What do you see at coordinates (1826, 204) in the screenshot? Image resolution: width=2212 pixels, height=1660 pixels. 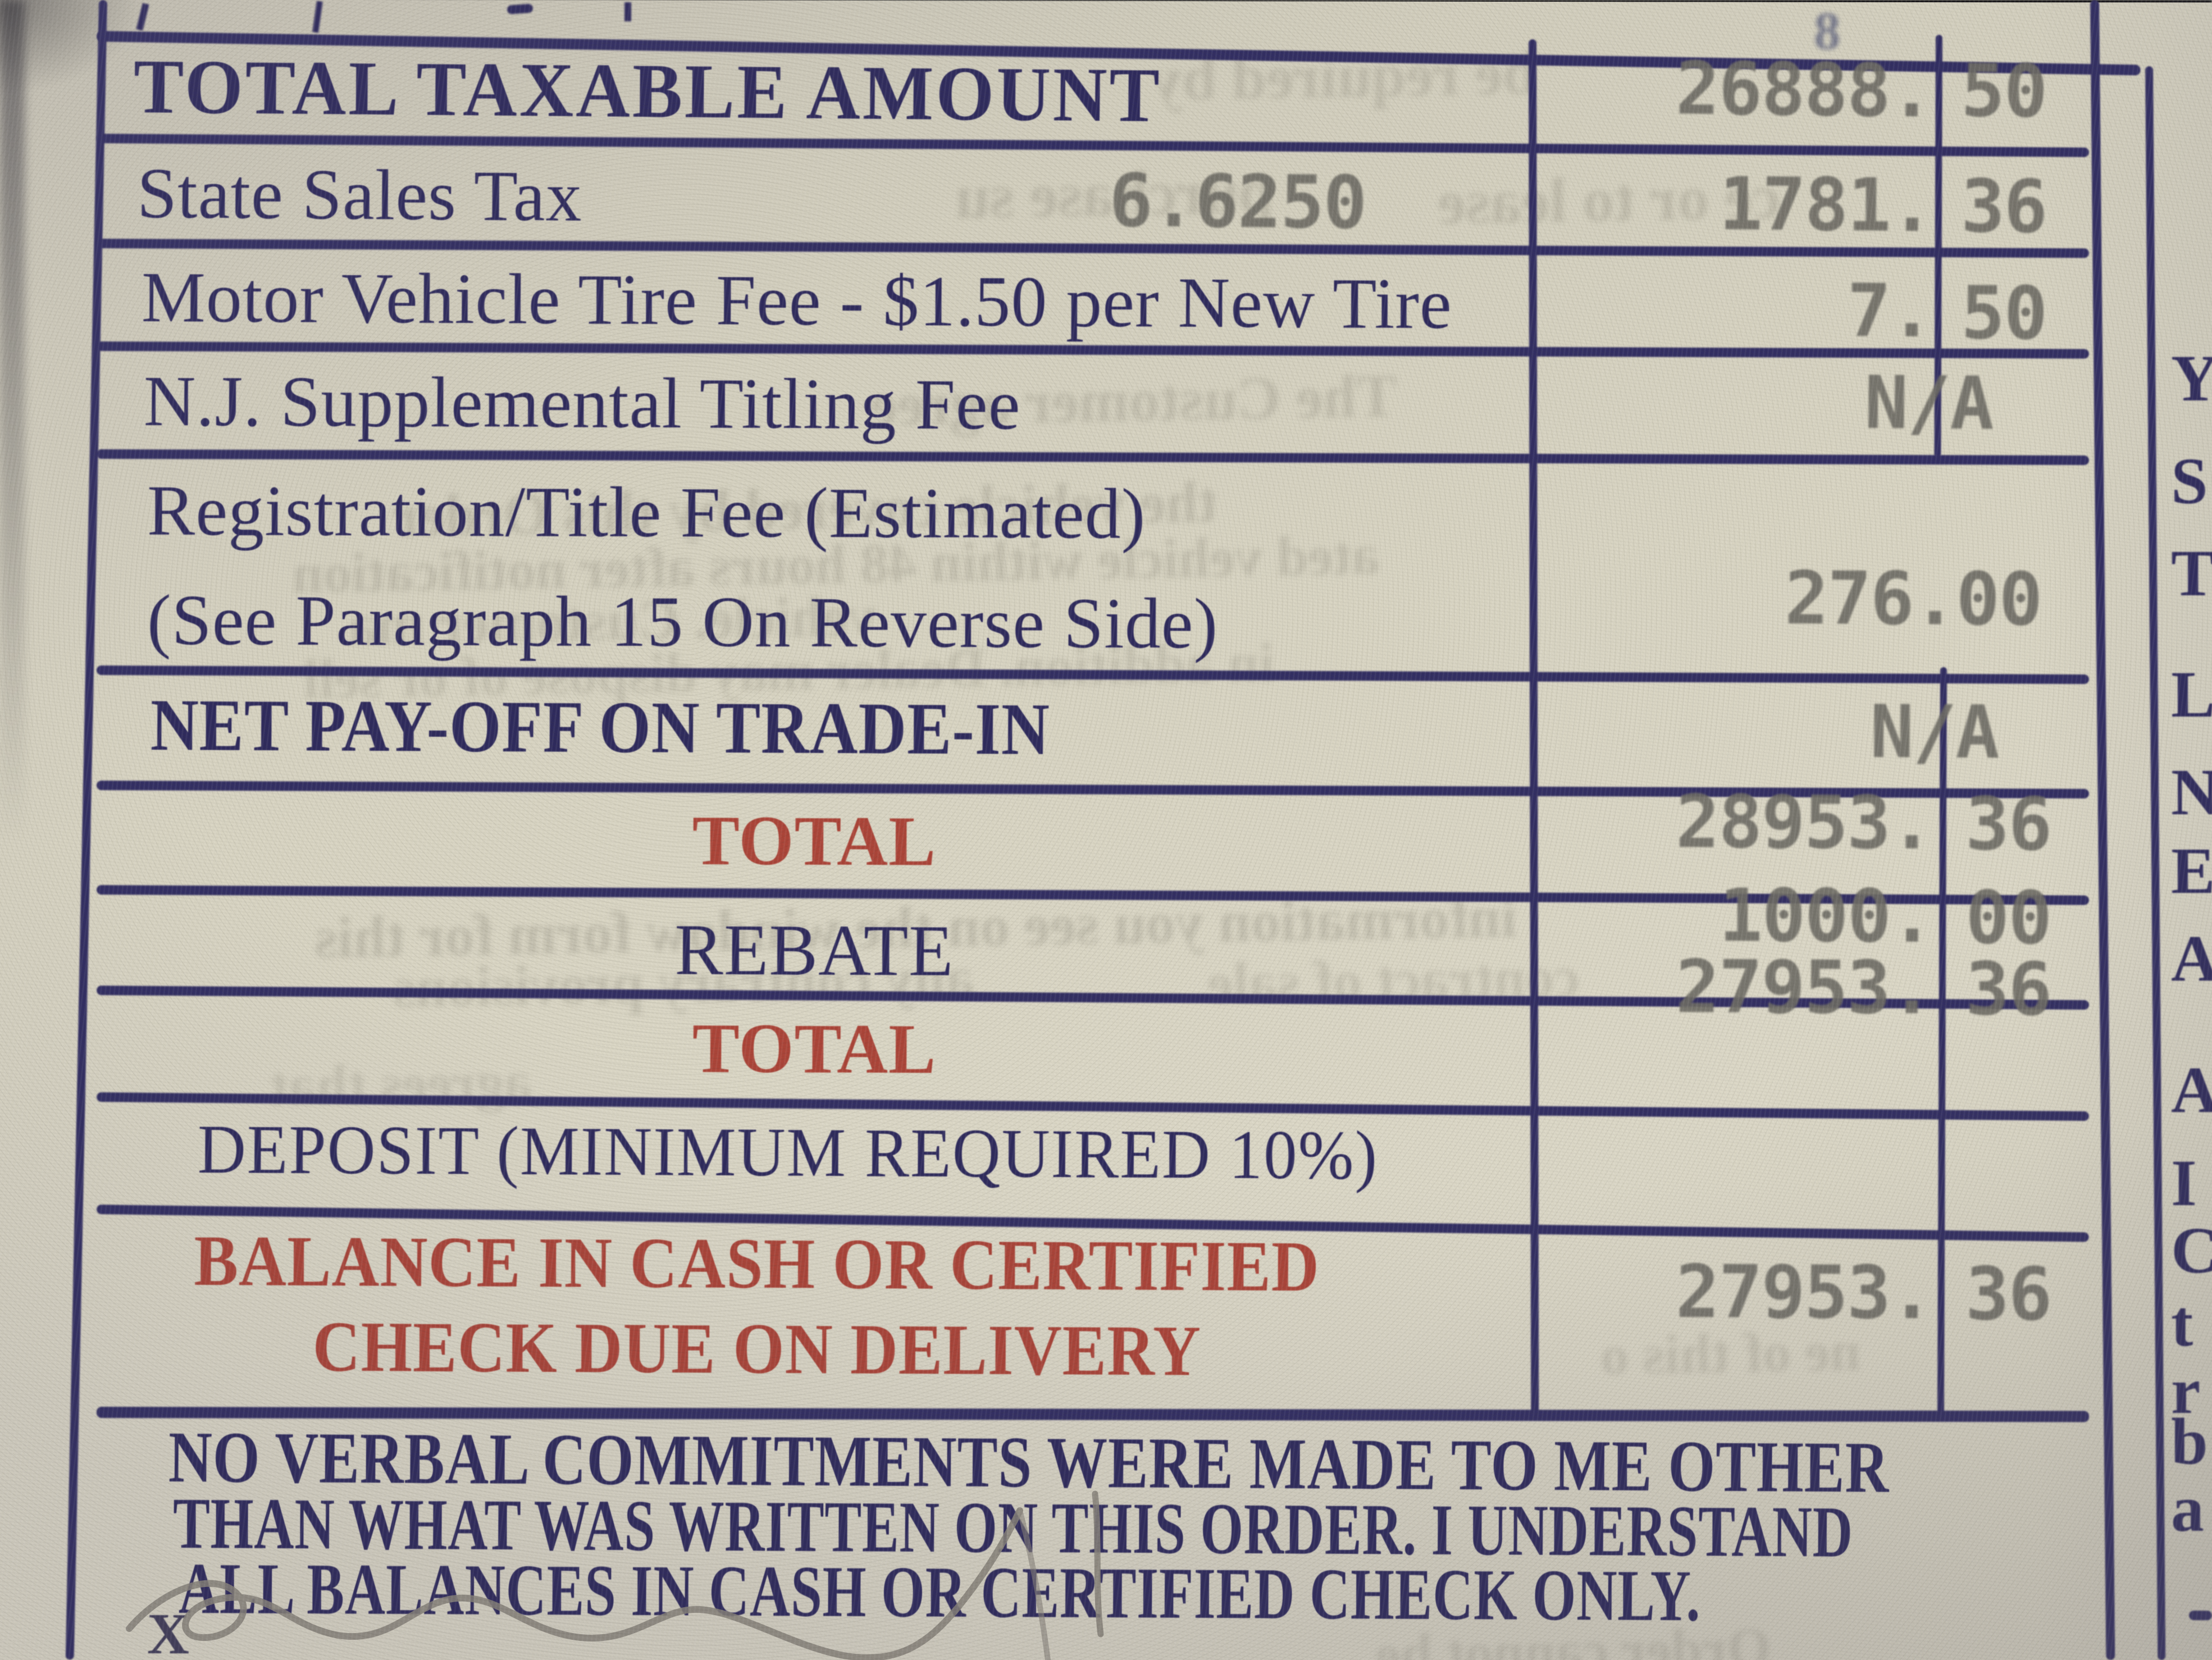 I see `amount-state-sales-tax: 1781.` at bounding box center [1826, 204].